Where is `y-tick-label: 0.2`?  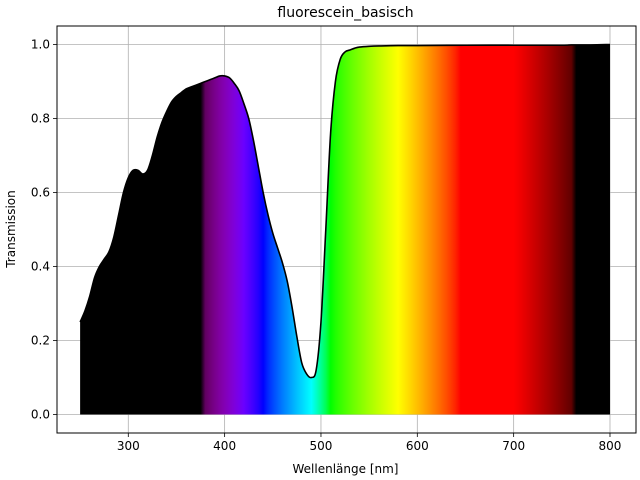 y-tick-label: 0.2 is located at coordinates (40, 341).